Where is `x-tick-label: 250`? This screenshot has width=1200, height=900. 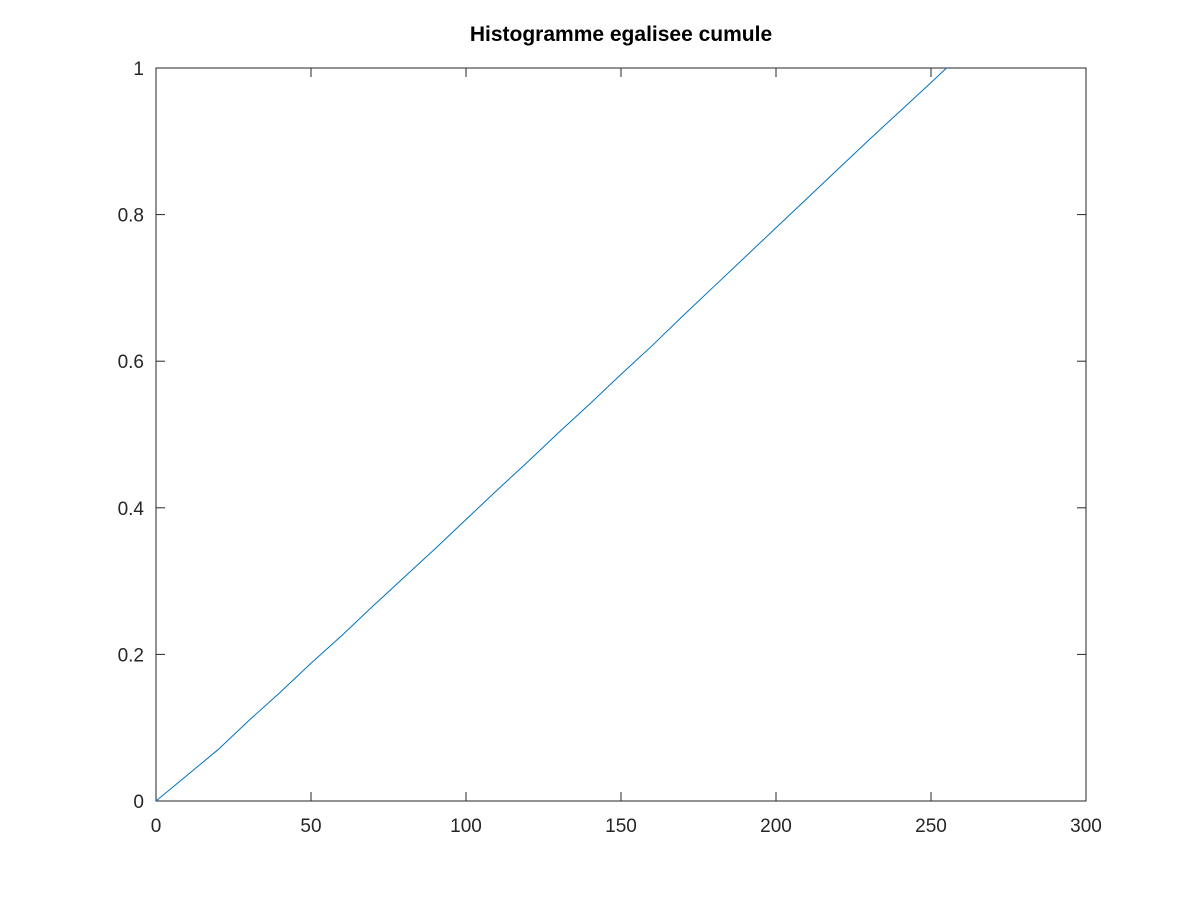 x-tick-label: 250 is located at coordinates (931, 826).